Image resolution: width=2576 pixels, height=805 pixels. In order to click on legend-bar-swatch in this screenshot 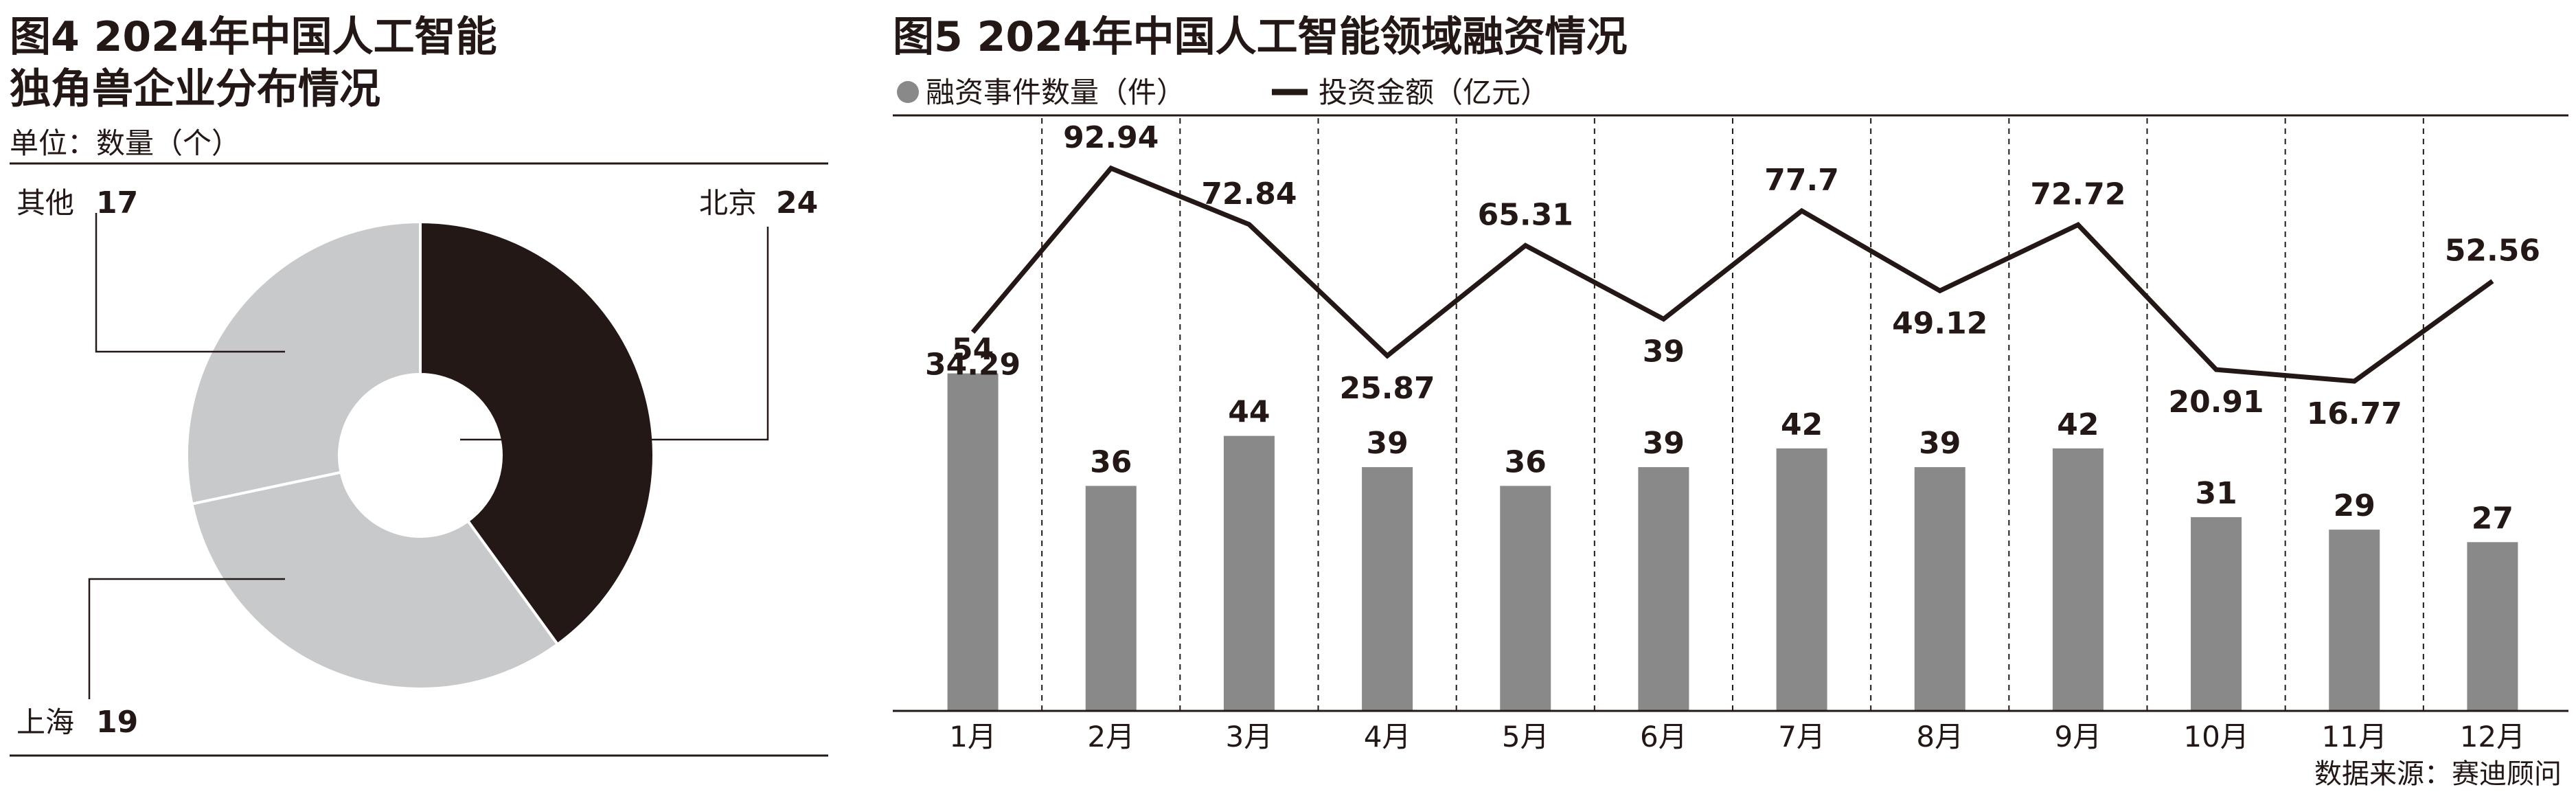, I will do `click(908, 92)`.